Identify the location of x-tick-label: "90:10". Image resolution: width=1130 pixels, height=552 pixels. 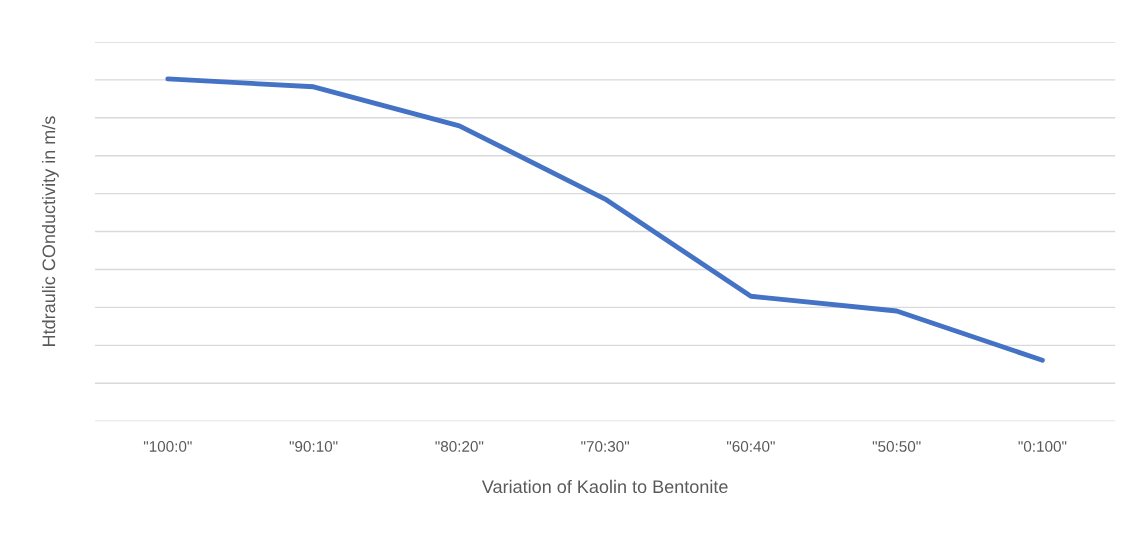
(313, 446).